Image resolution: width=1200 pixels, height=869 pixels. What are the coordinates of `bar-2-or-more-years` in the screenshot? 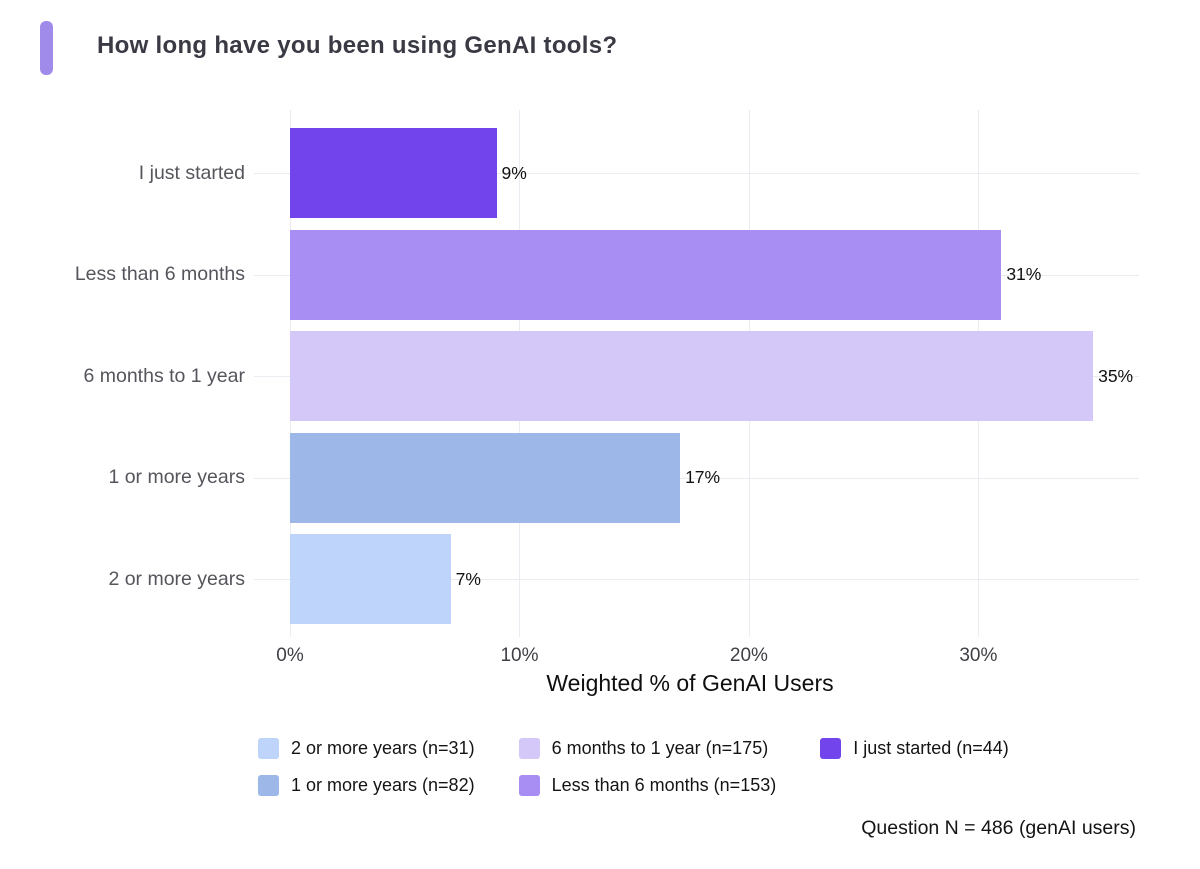 It's located at (370, 579).